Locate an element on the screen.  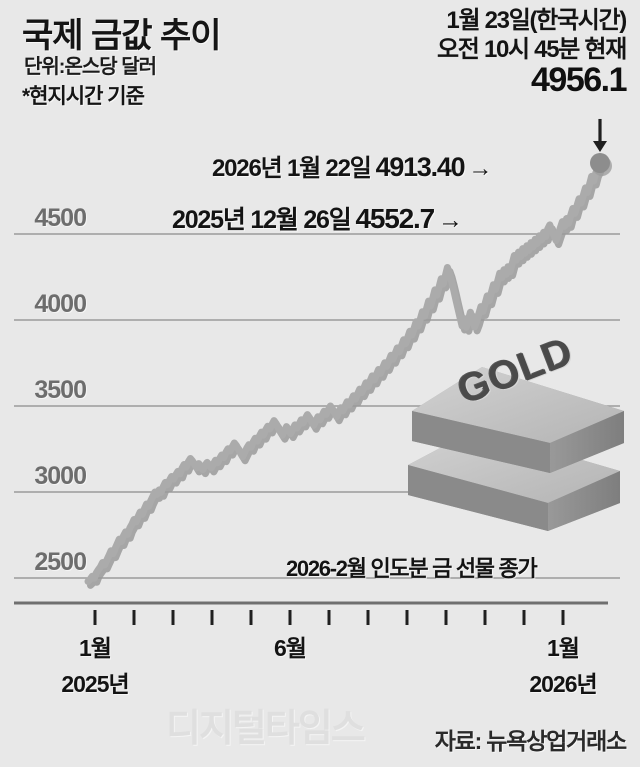
annotation-date: 2026년 1월 22일 is located at coordinates (292, 168).